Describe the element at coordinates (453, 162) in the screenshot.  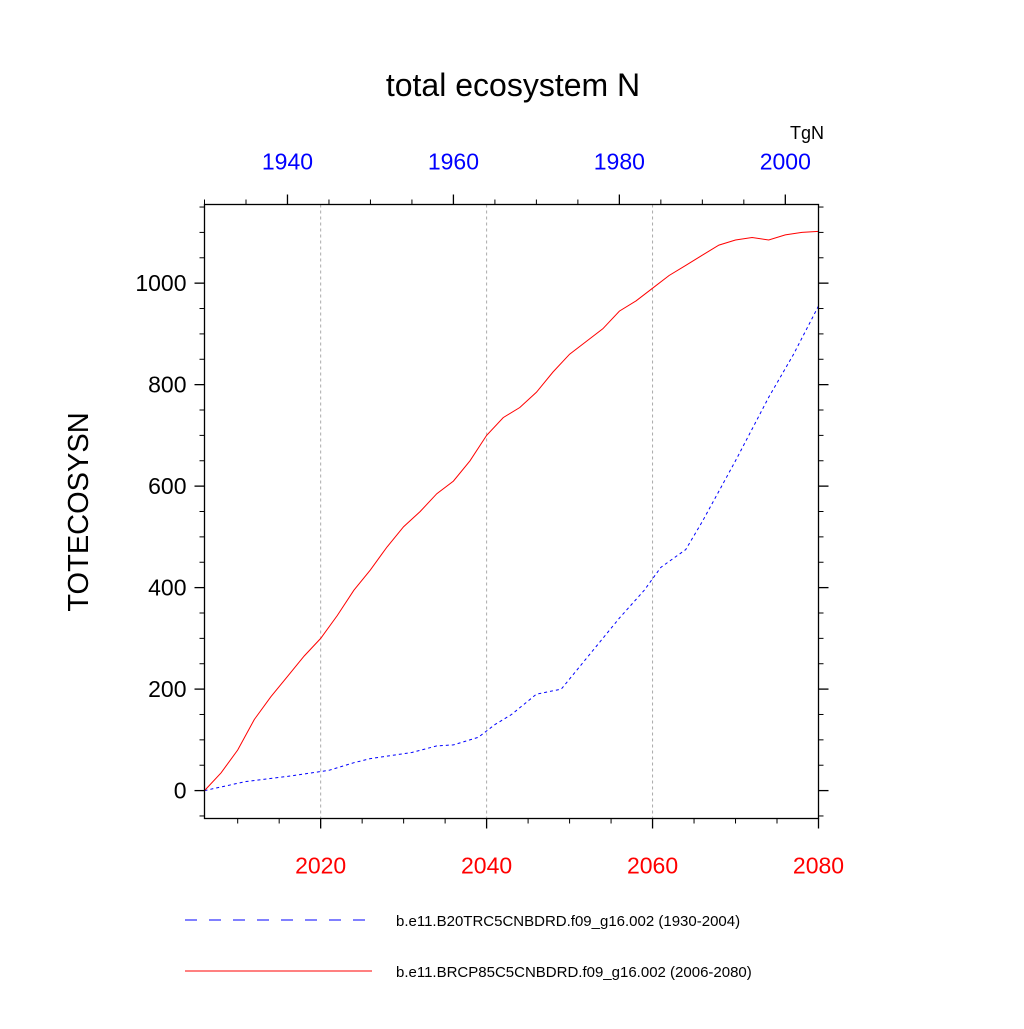
I see `x-top-tick-label-1960: 1960` at that location.